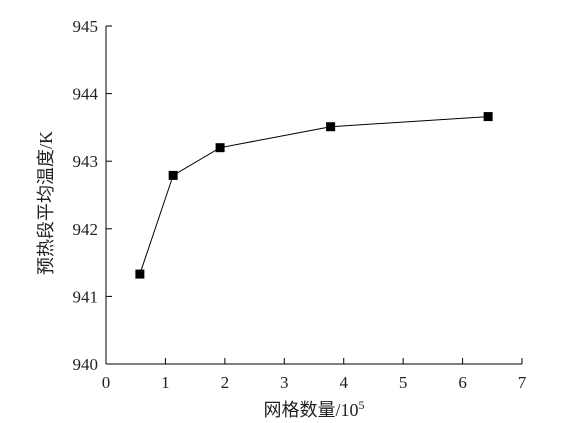  Describe the element at coordinates (46, 203) in the screenshot. I see `y-axis-title: 预热段平均温度/K` at that location.